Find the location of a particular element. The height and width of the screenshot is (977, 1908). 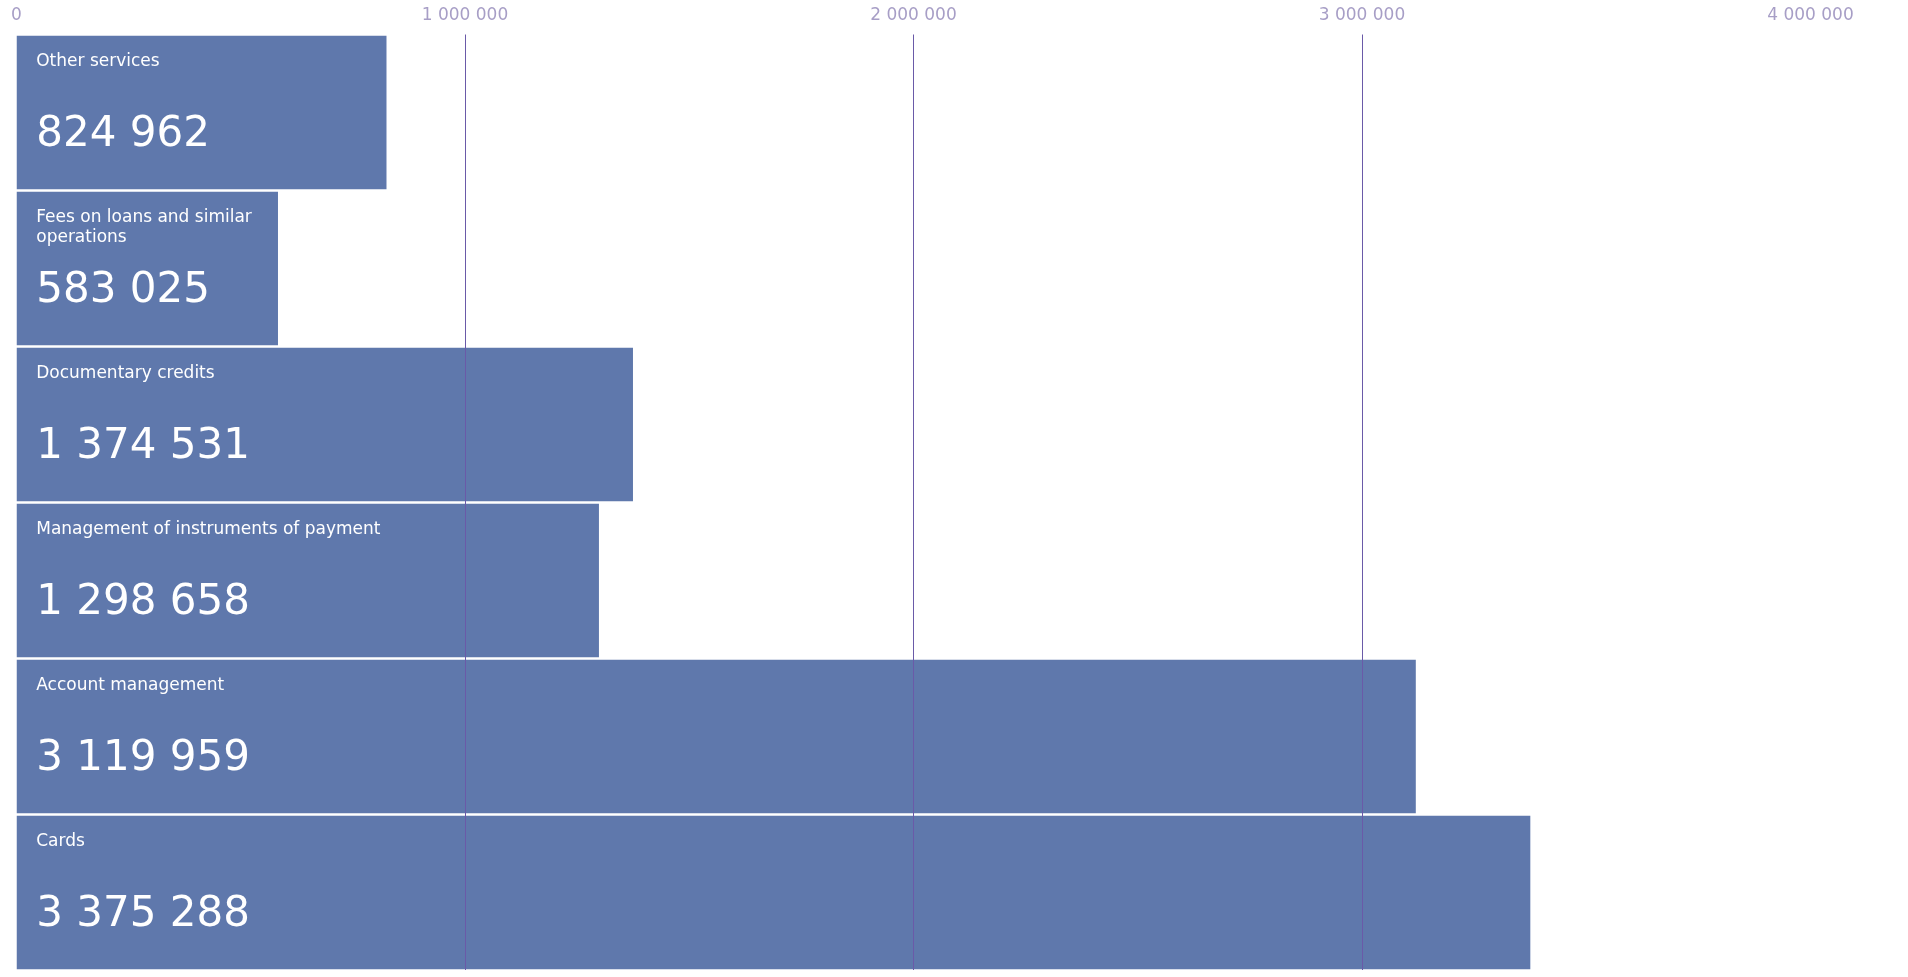

x-tick-label: 0 is located at coordinates (16, 13).